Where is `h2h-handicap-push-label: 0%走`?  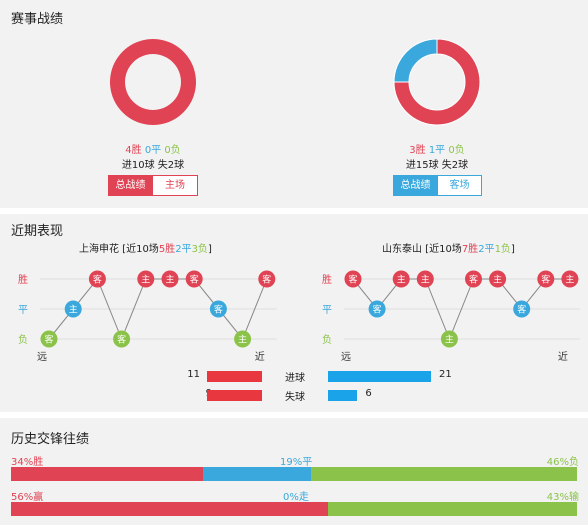 h2h-handicap-push-label: 0%走 is located at coordinates (296, 497).